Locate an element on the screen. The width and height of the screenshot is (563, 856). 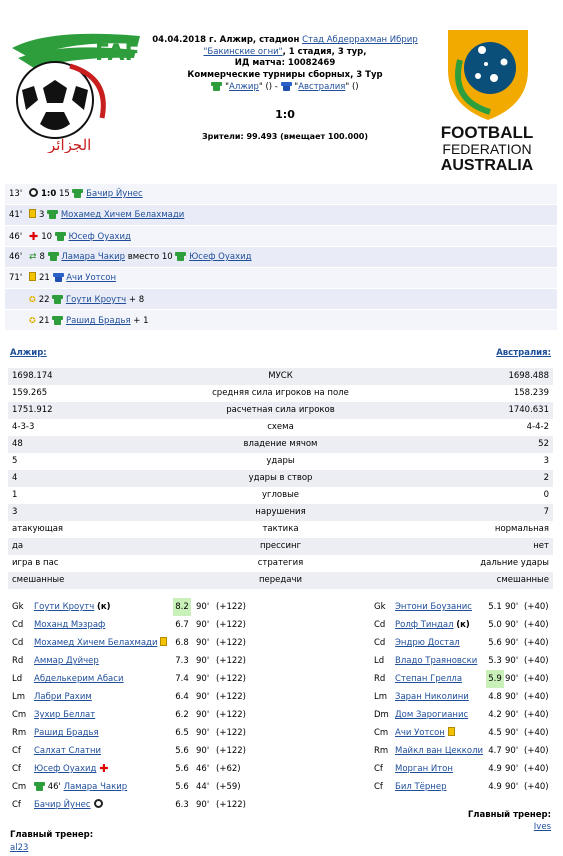
player-name-link: Ачи Уотсон is located at coordinates (420, 733).